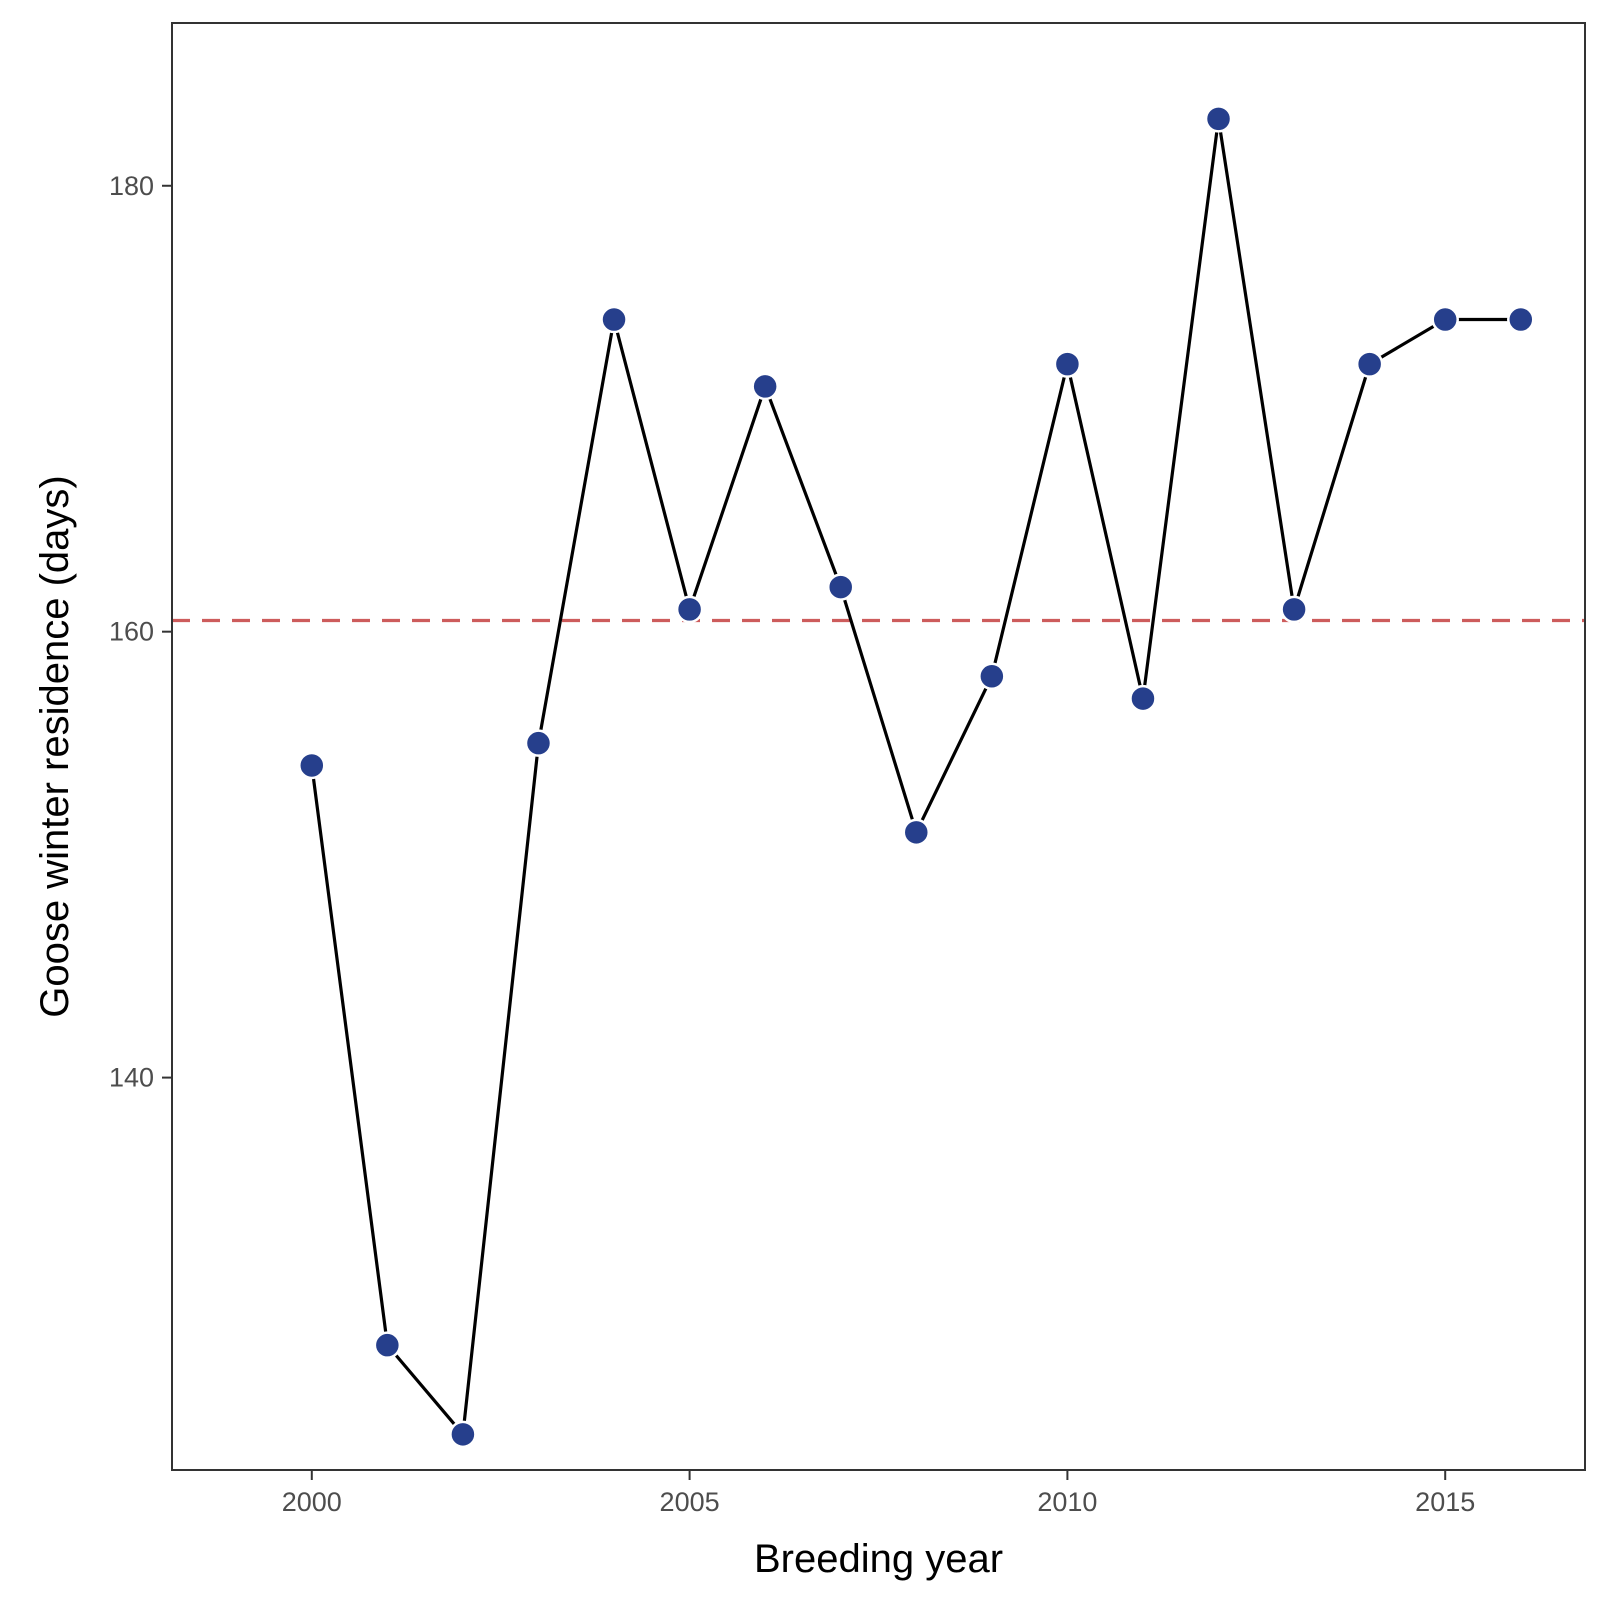 This screenshot has height=1600, width=1600. I want to click on y-axis: 140 160 180, so click(140, 632).